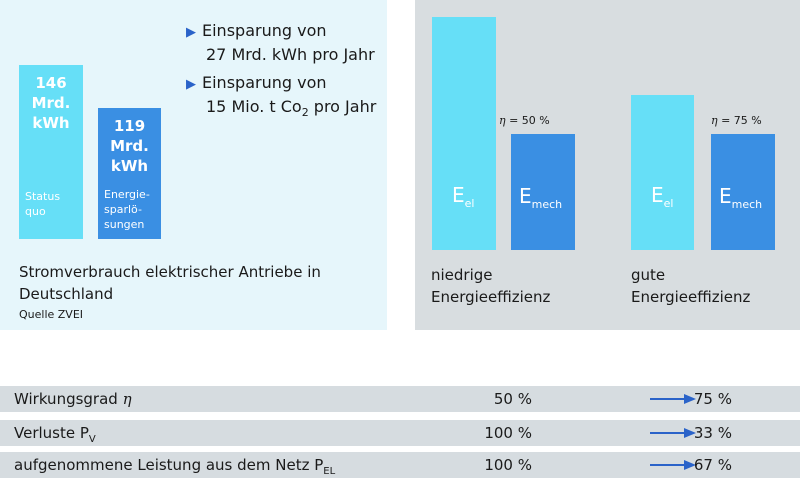 The width and height of the screenshot is (800, 481). What do you see at coordinates (400, 433) in the screenshot?
I see `table-row: Verluste PV 100 % 33 %` at bounding box center [400, 433].